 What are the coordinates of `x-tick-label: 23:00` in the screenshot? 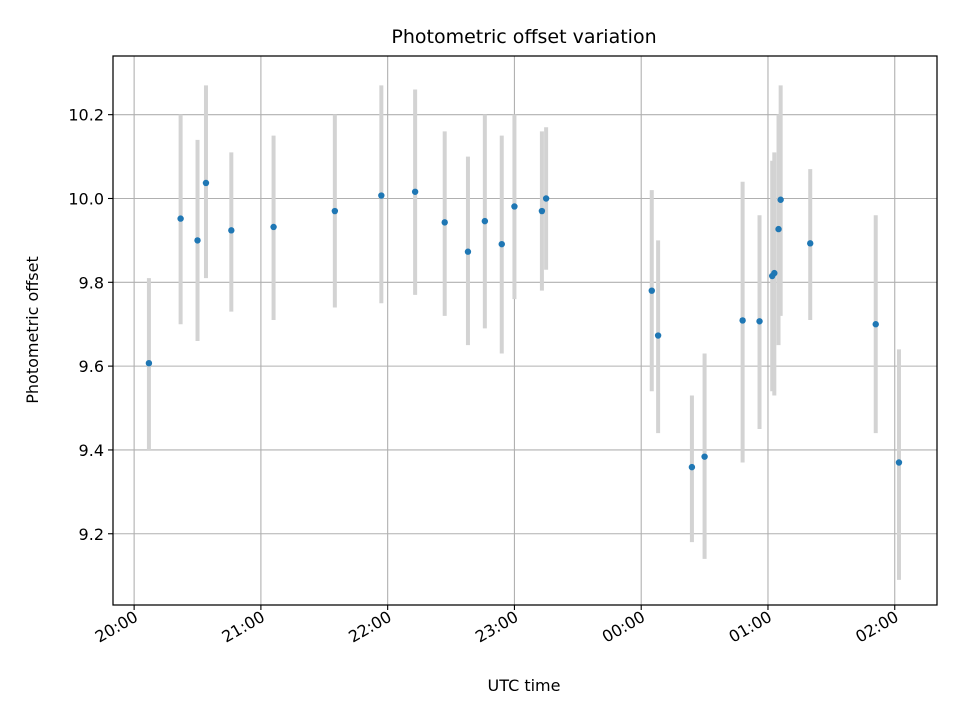 It's located at (496, 627).